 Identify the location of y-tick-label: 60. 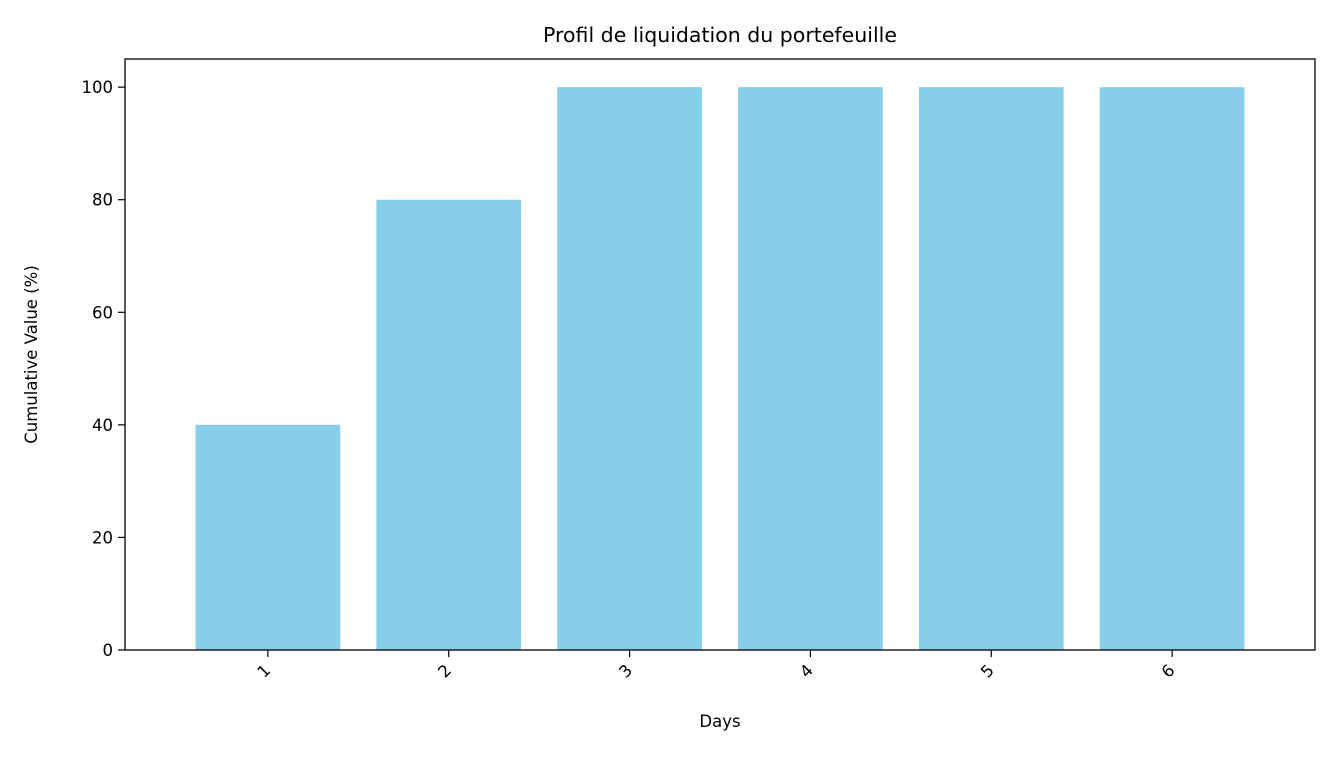
(102, 312).